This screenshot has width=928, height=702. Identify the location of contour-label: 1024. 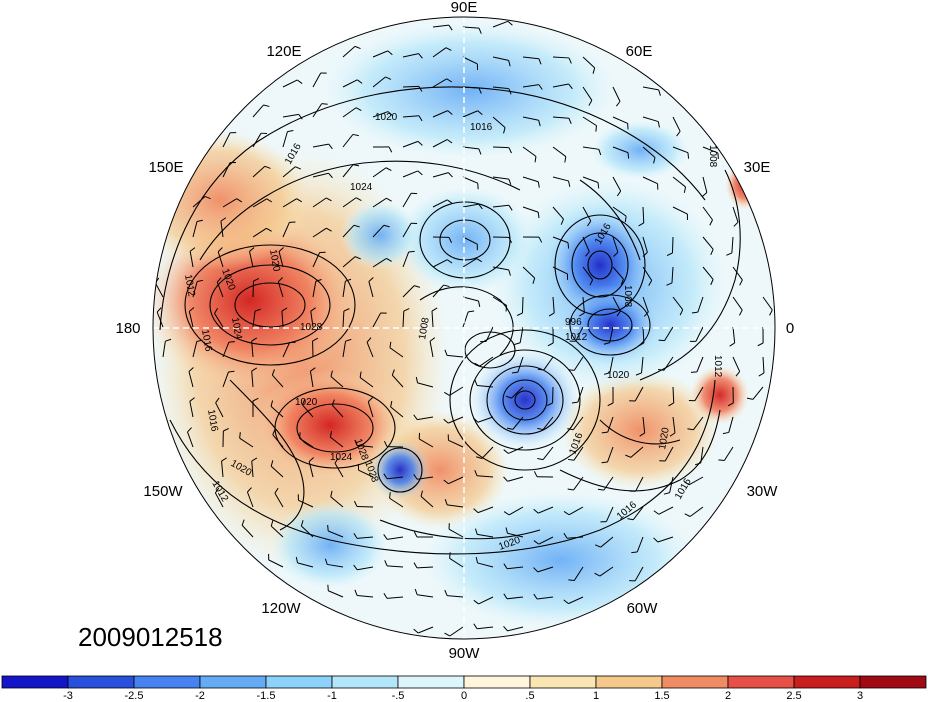
(236, 329).